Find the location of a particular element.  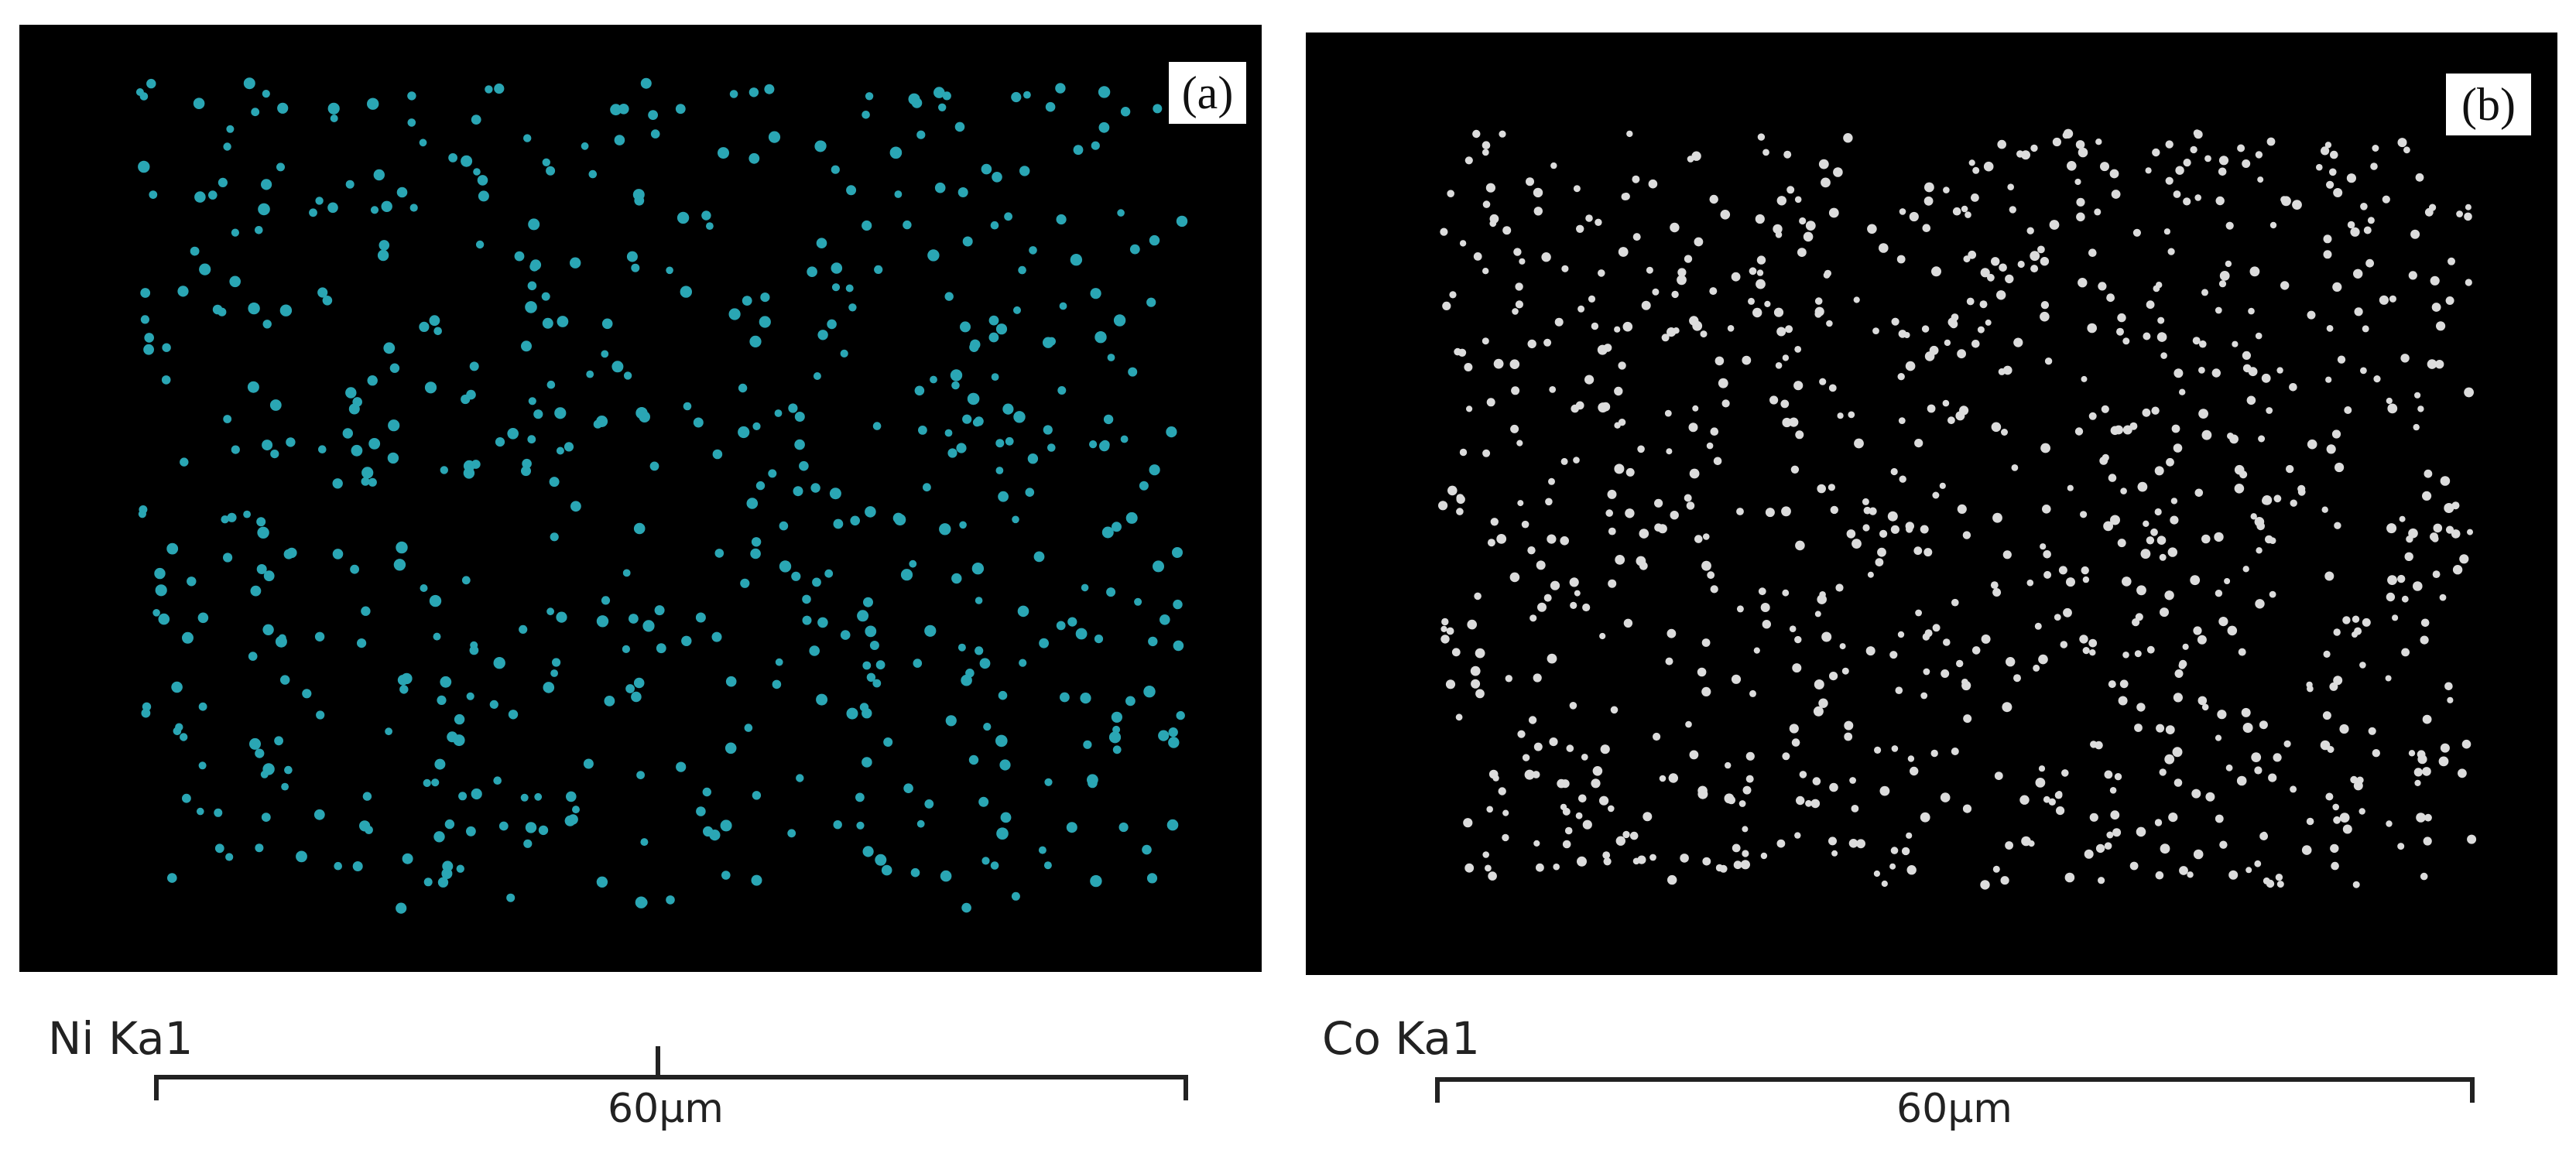

label-box is located at coordinates (2488, 104).